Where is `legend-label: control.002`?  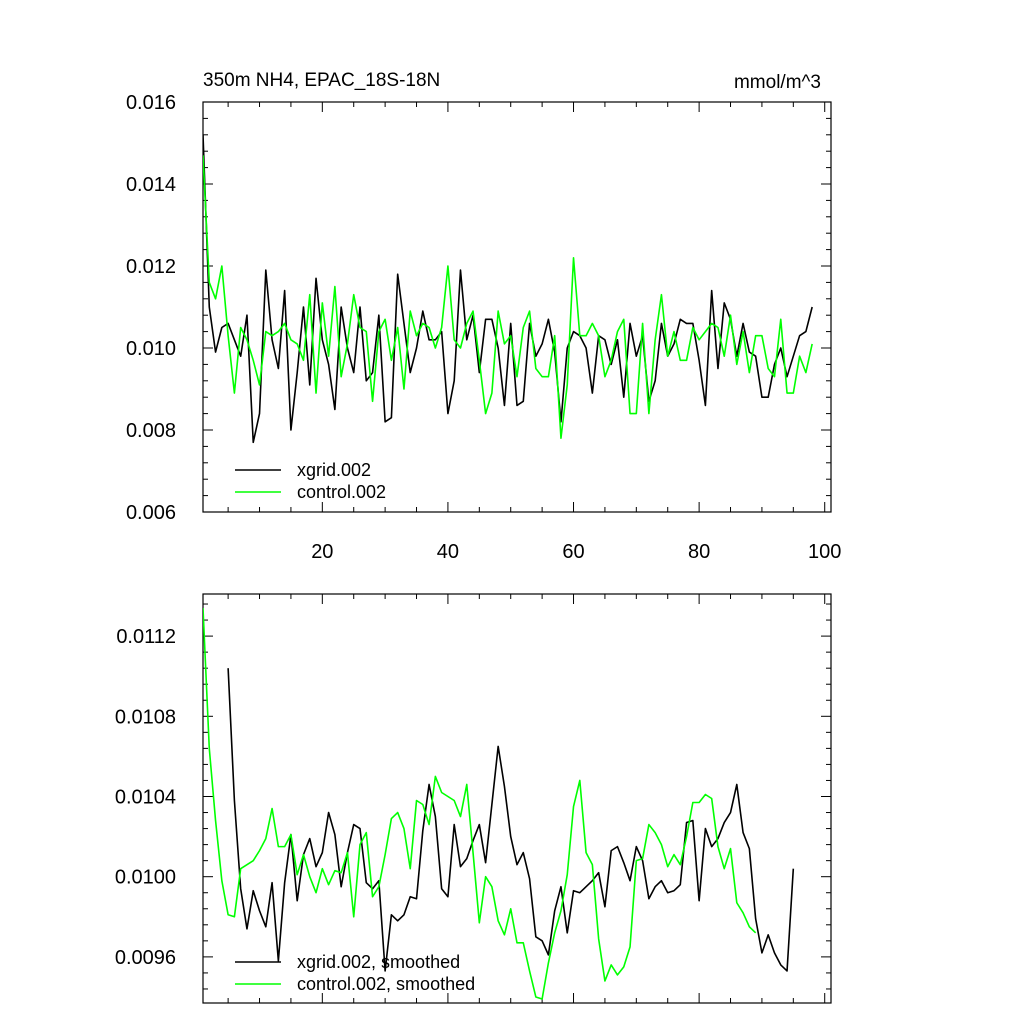 legend-label: control.002 is located at coordinates (341, 492).